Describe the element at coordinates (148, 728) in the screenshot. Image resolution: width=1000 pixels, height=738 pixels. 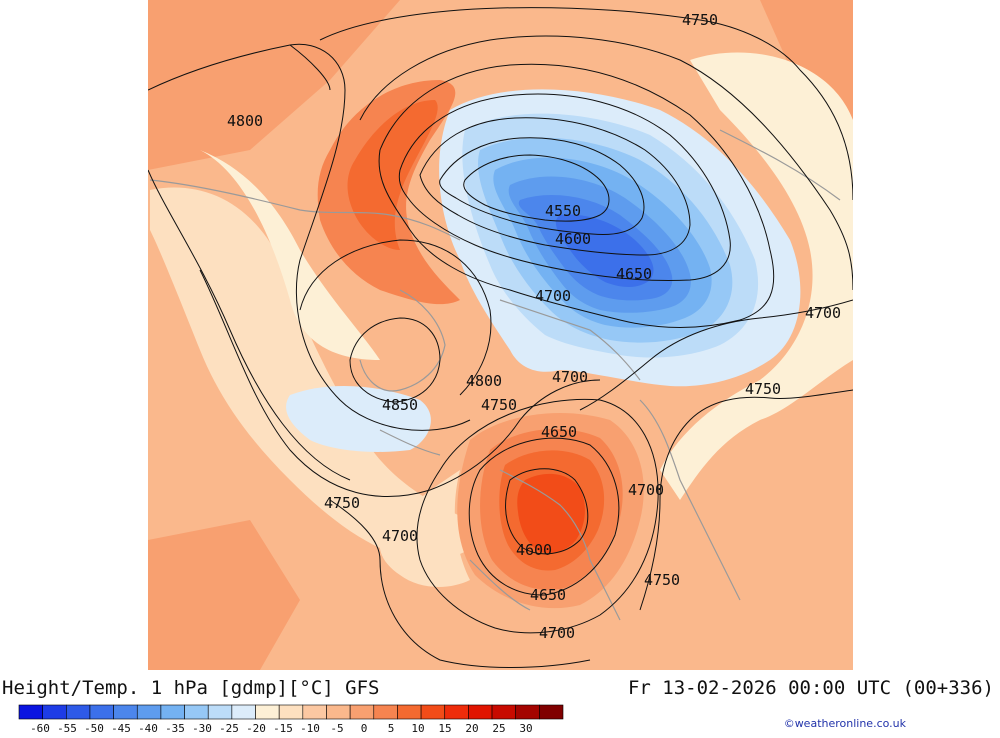
I see `legend-tick-label: -40` at that location.